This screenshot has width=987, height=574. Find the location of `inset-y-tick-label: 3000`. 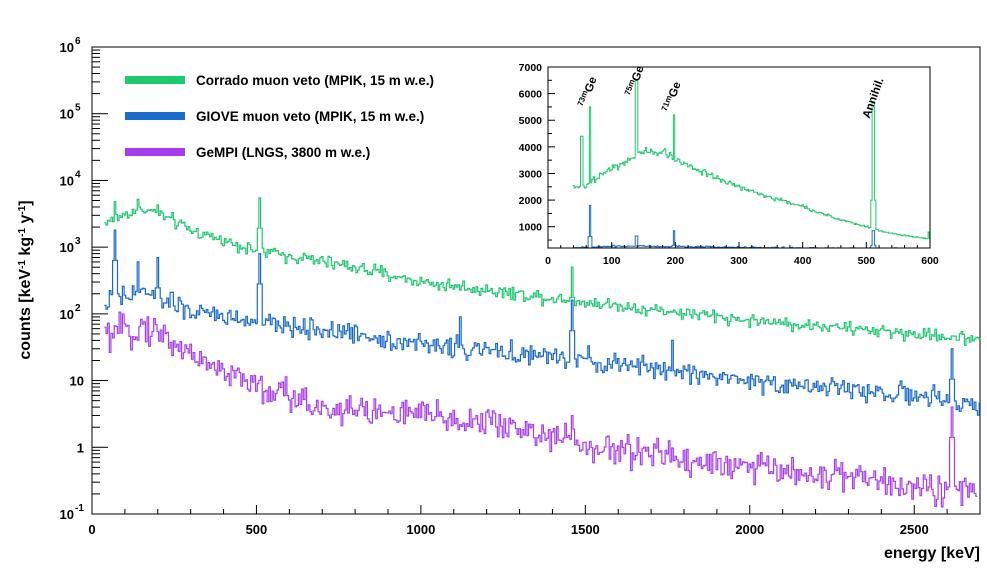

inset-y-tick-label: 3000 is located at coordinates (531, 174).